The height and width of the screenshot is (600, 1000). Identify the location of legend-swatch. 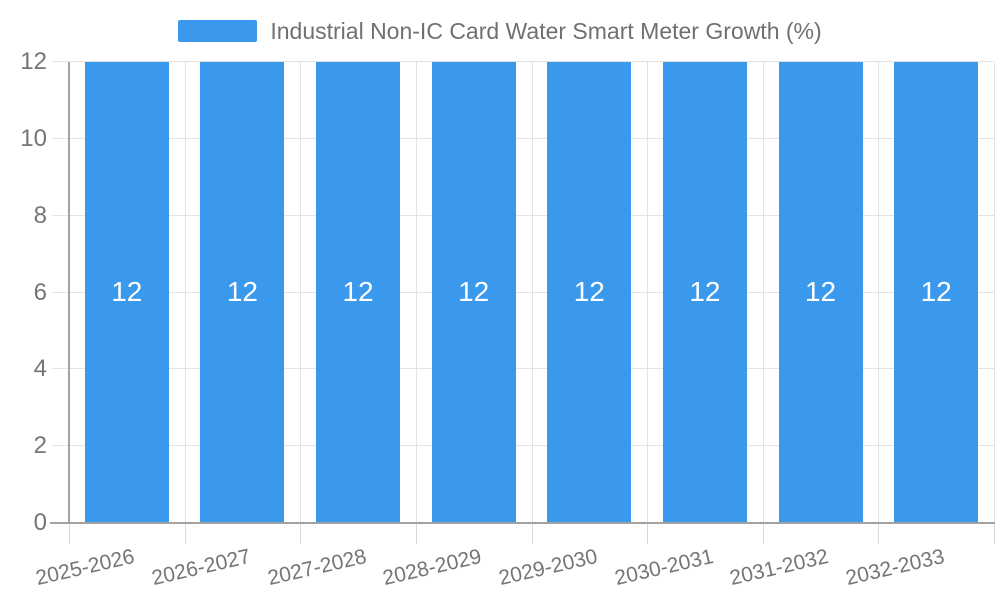
(218, 31).